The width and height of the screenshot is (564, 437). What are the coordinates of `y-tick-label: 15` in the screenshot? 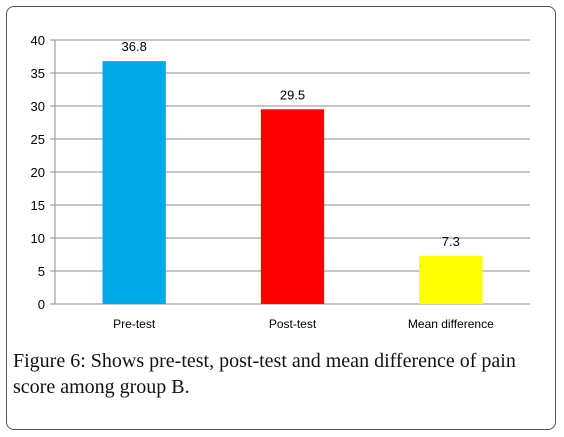 It's located at (38, 205).